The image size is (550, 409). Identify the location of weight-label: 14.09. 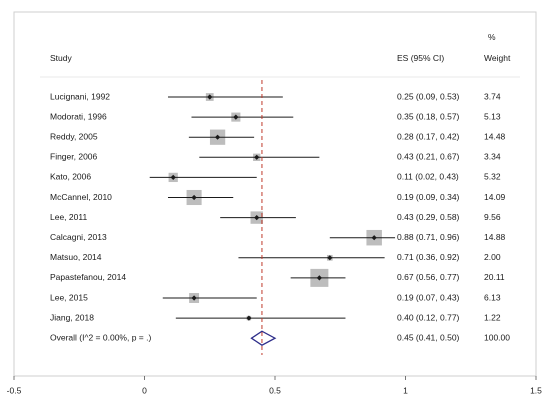
(495, 197).